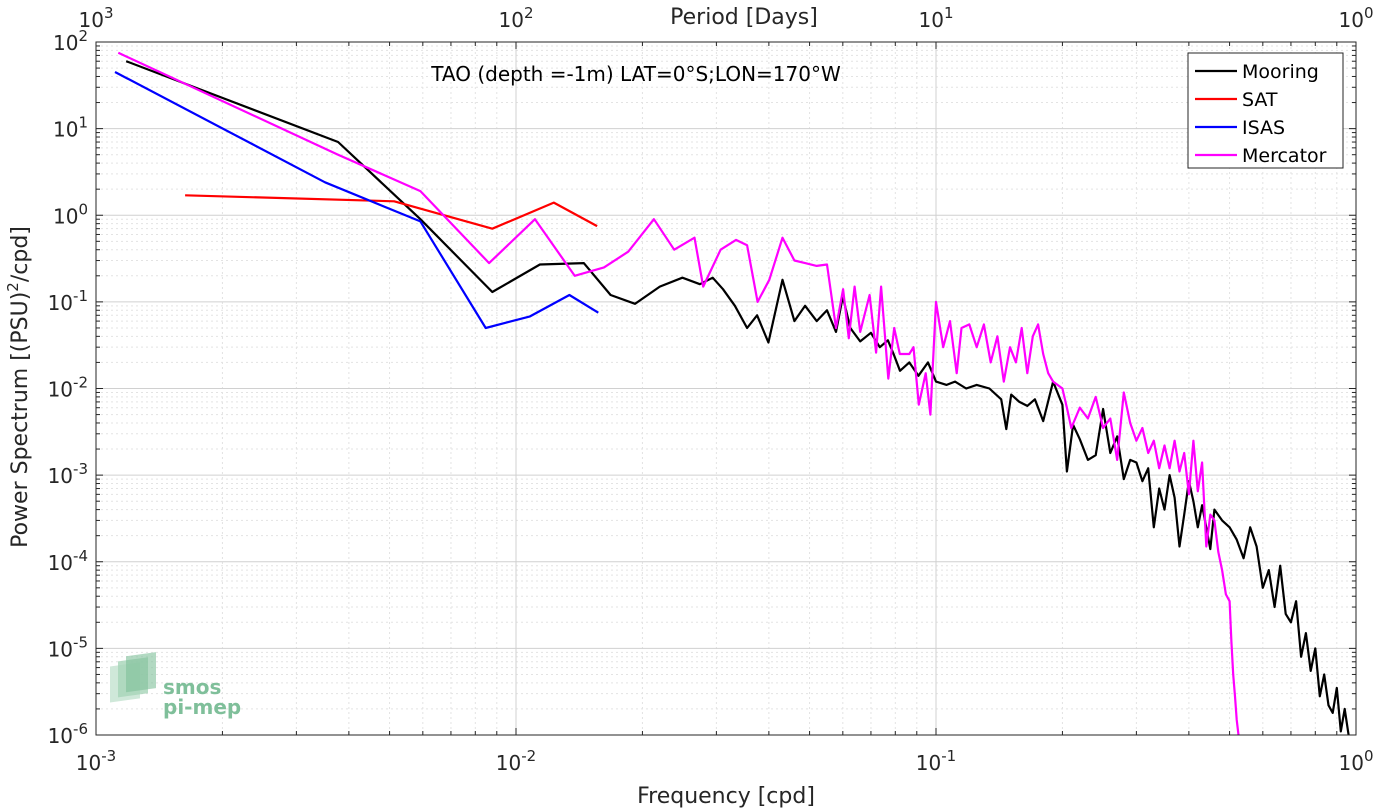 The image size is (1377, 809). What do you see at coordinates (20, 254) in the screenshot?
I see `y-axis-label-part2: /cpd]` at bounding box center [20, 254].